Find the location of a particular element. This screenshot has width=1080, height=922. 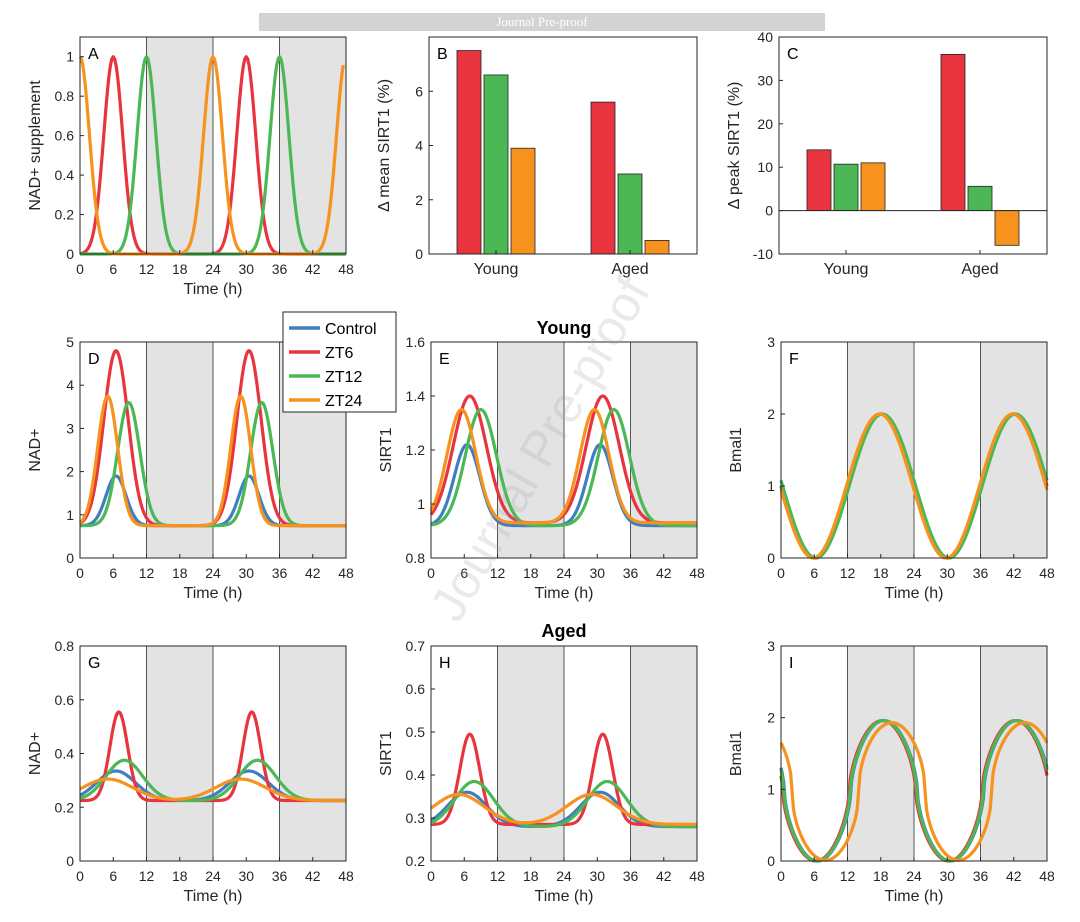

panel-letter: H is located at coordinates (445, 663).